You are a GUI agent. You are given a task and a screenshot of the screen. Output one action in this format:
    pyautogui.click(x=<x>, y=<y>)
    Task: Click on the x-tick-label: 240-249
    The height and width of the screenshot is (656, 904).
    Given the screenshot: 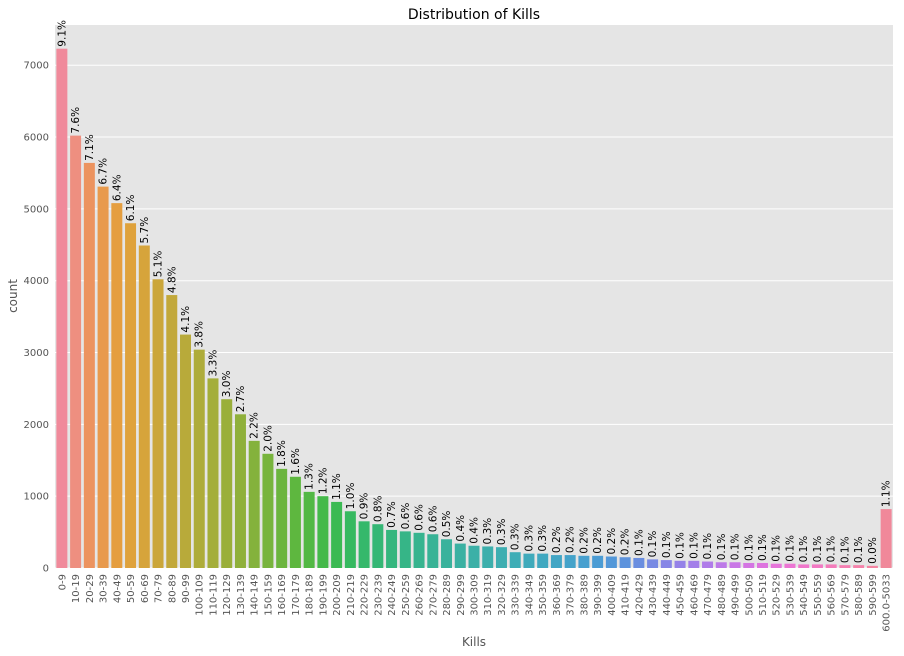 What is the action you would take?
    pyautogui.click(x=392, y=595)
    